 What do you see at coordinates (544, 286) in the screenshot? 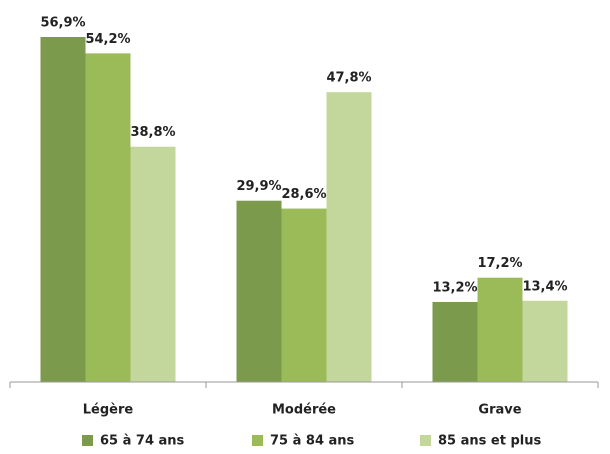
I see `data-label: 13,4%` at bounding box center [544, 286].